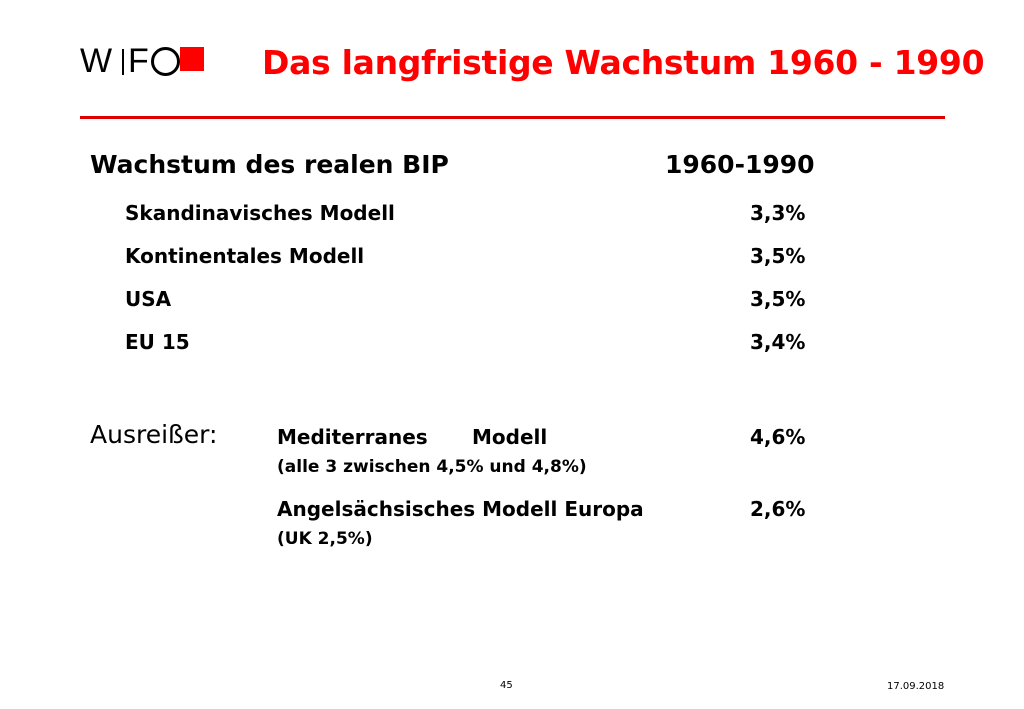  I want to click on row-value-skandinavisch: 3,3%, so click(778, 213).